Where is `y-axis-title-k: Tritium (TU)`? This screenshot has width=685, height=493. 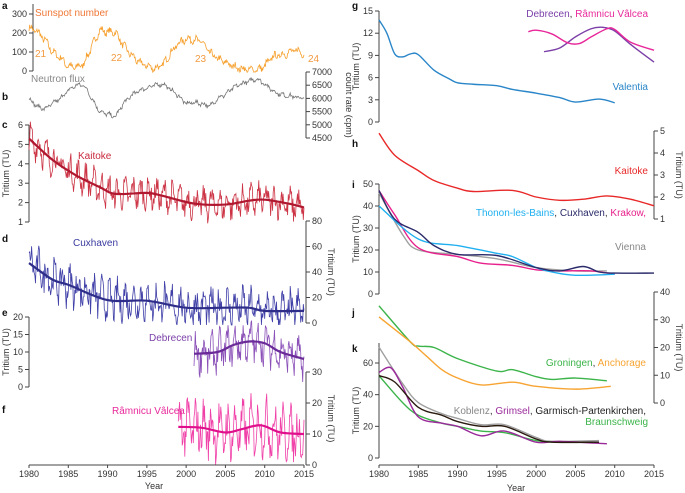
y-axis-title-k: Tritium (TU) is located at coordinates (356, 411).